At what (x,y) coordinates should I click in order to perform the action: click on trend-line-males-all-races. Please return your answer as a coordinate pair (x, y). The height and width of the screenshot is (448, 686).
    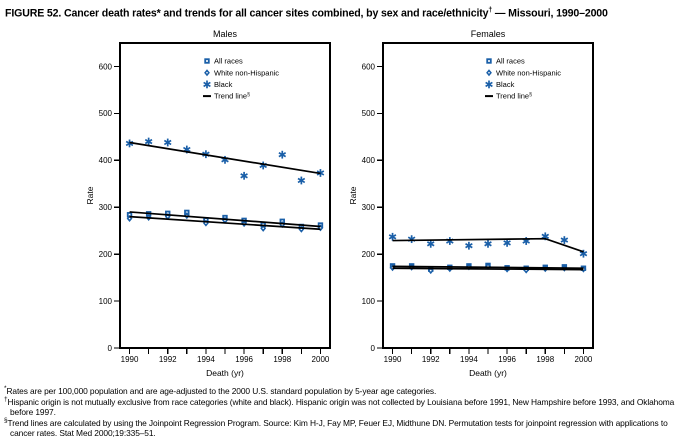
    Looking at the image, I should click on (225, 219).